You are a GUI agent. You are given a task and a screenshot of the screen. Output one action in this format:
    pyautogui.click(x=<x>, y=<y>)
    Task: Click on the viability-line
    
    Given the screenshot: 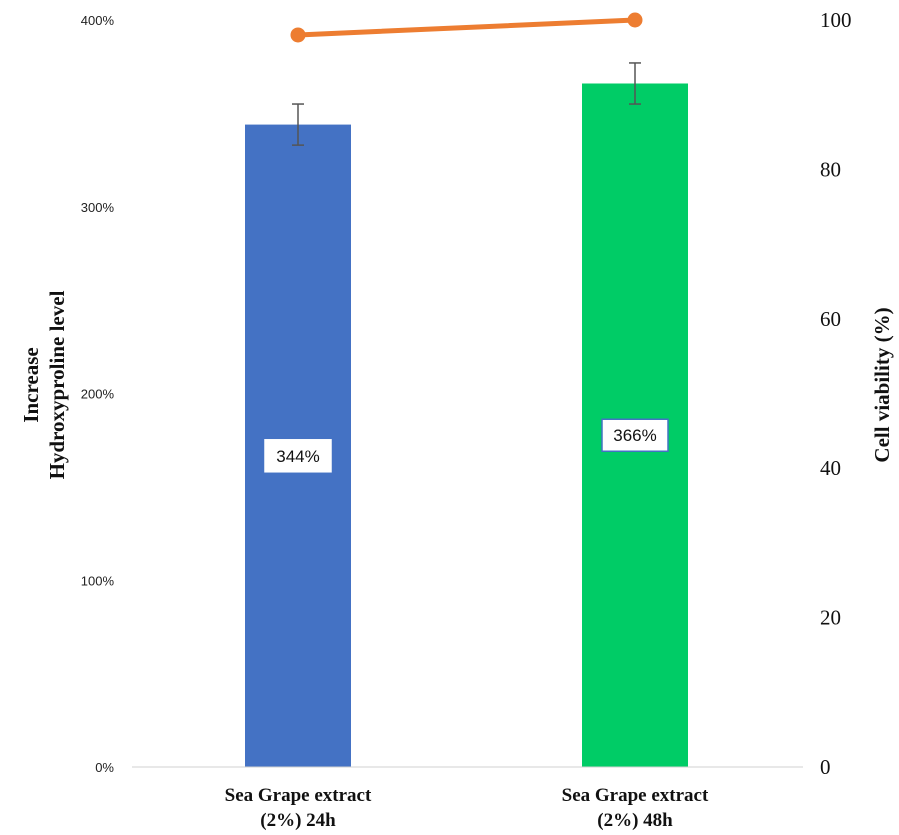 What is the action you would take?
    pyautogui.click(x=466, y=27)
    